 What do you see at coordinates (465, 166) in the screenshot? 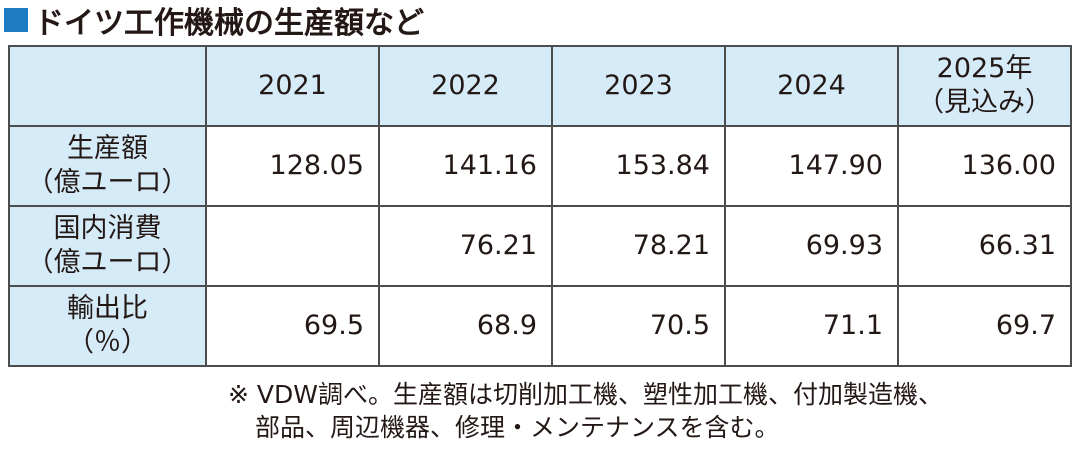
I see `value-cell: 141.16` at bounding box center [465, 166].